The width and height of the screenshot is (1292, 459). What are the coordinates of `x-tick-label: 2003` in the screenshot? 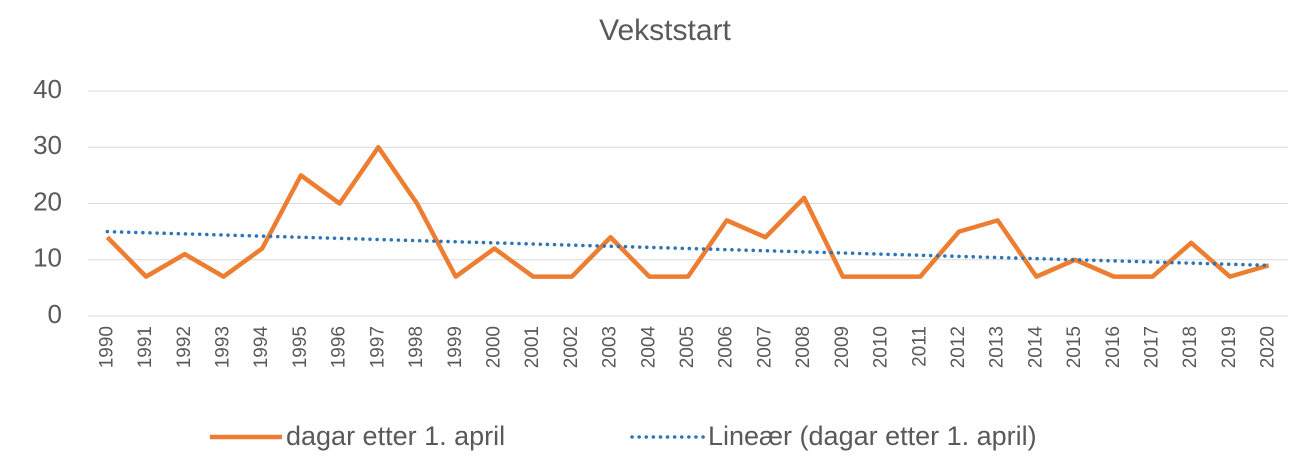 It's located at (610, 347).